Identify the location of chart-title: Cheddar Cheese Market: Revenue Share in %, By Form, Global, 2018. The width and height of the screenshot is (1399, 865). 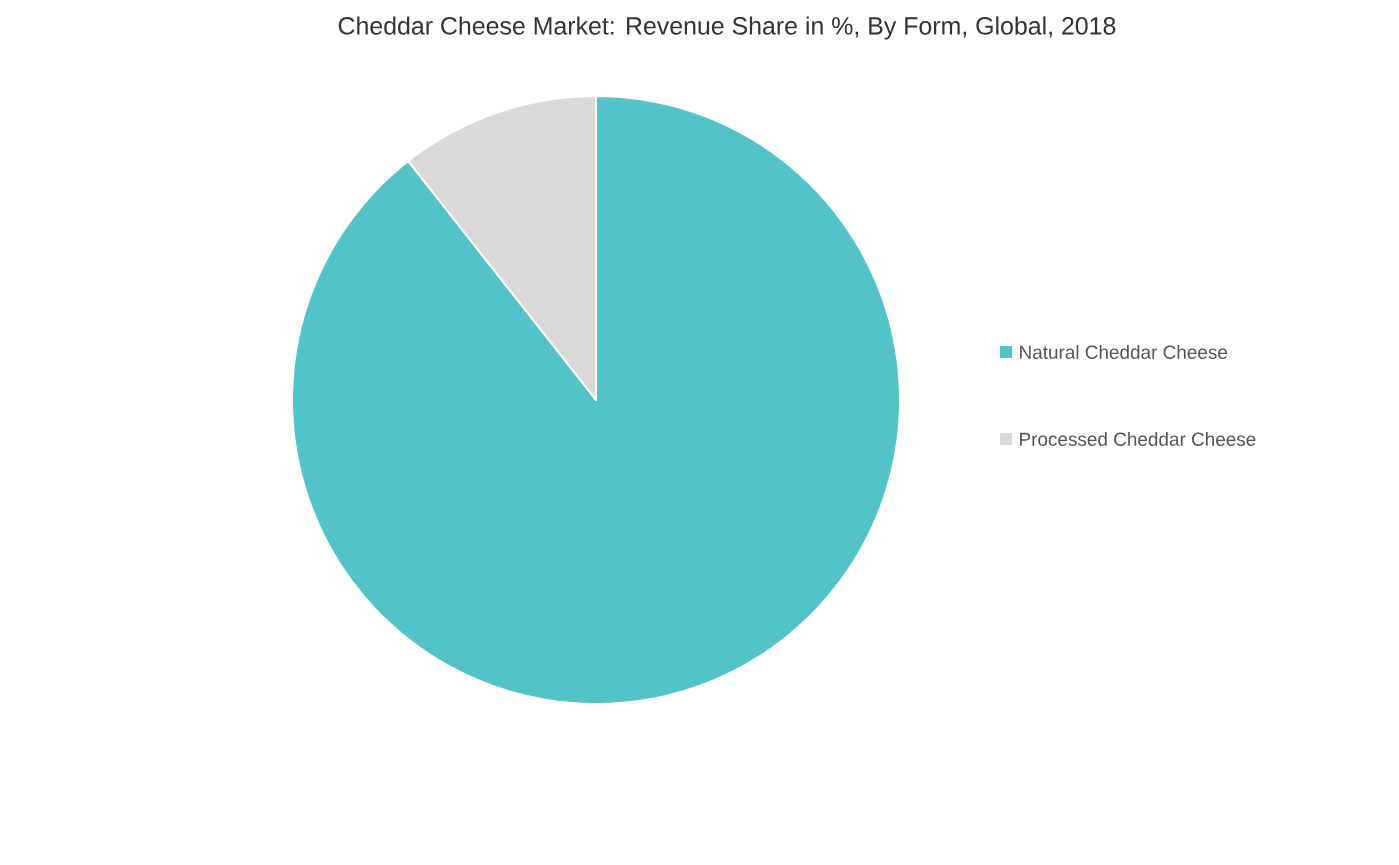
(727, 28).